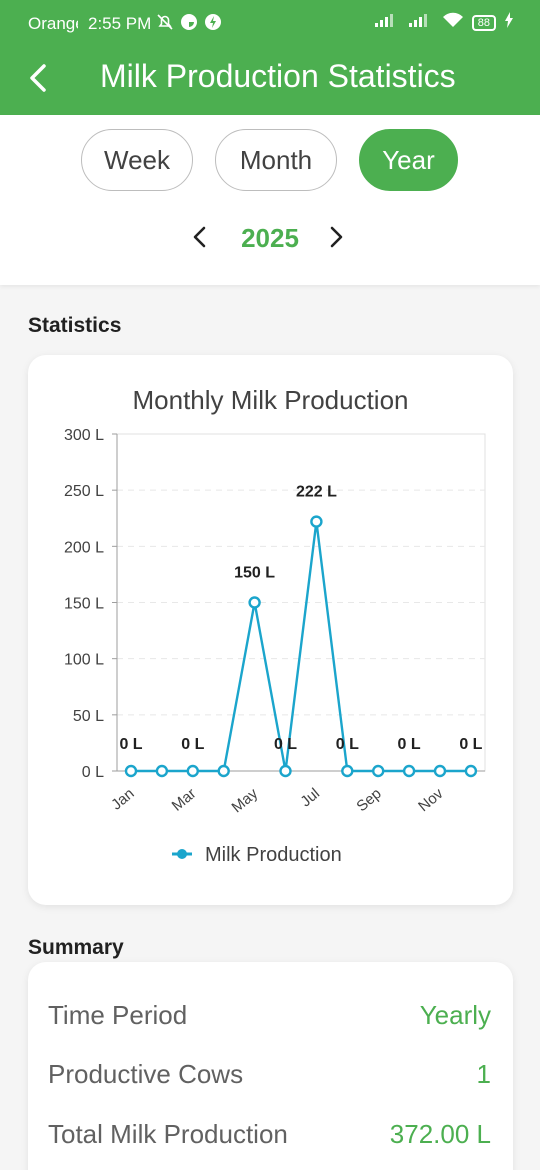 Image resolution: width=540 pixels, height=1170 pixels. I want to click on summary-label: Time Period, so click(118, 1015).